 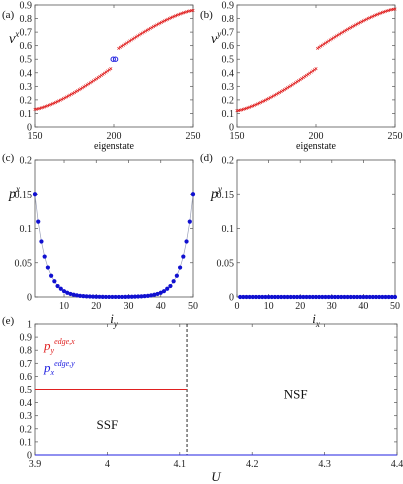 What do you see at coordinates (397, 464) in the screenshot?
I see `x-tick-label: 4.4` at bounding box center [397, 464].